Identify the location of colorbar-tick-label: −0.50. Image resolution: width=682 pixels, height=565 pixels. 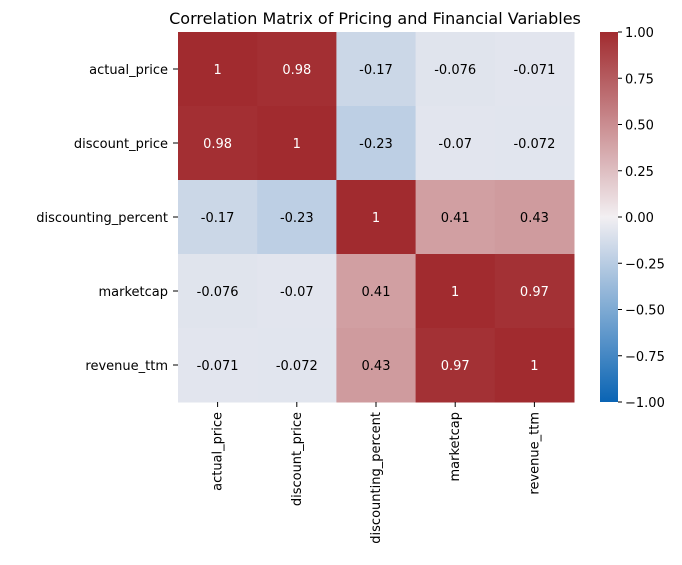
(645, 311).